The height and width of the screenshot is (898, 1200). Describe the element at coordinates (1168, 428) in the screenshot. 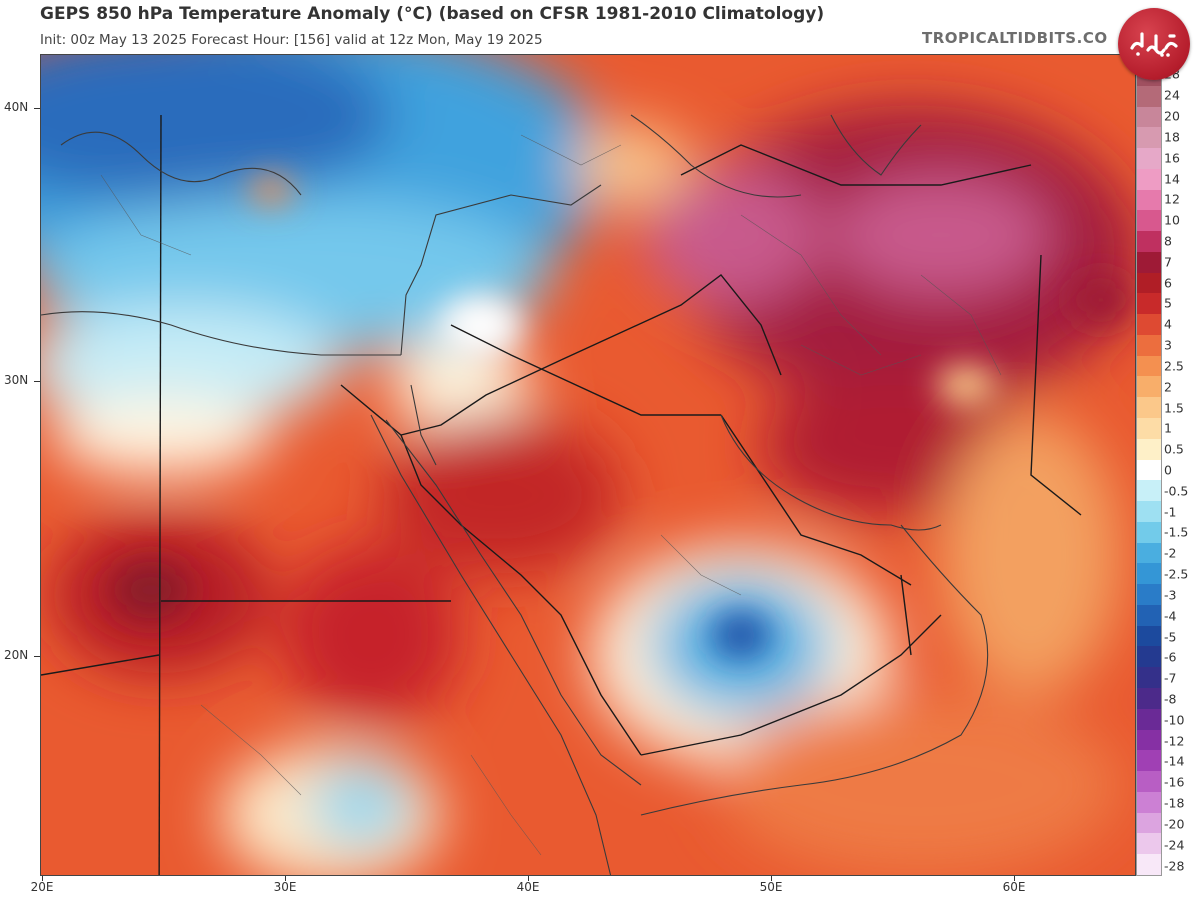

I see `legend-label: 1` at that location.